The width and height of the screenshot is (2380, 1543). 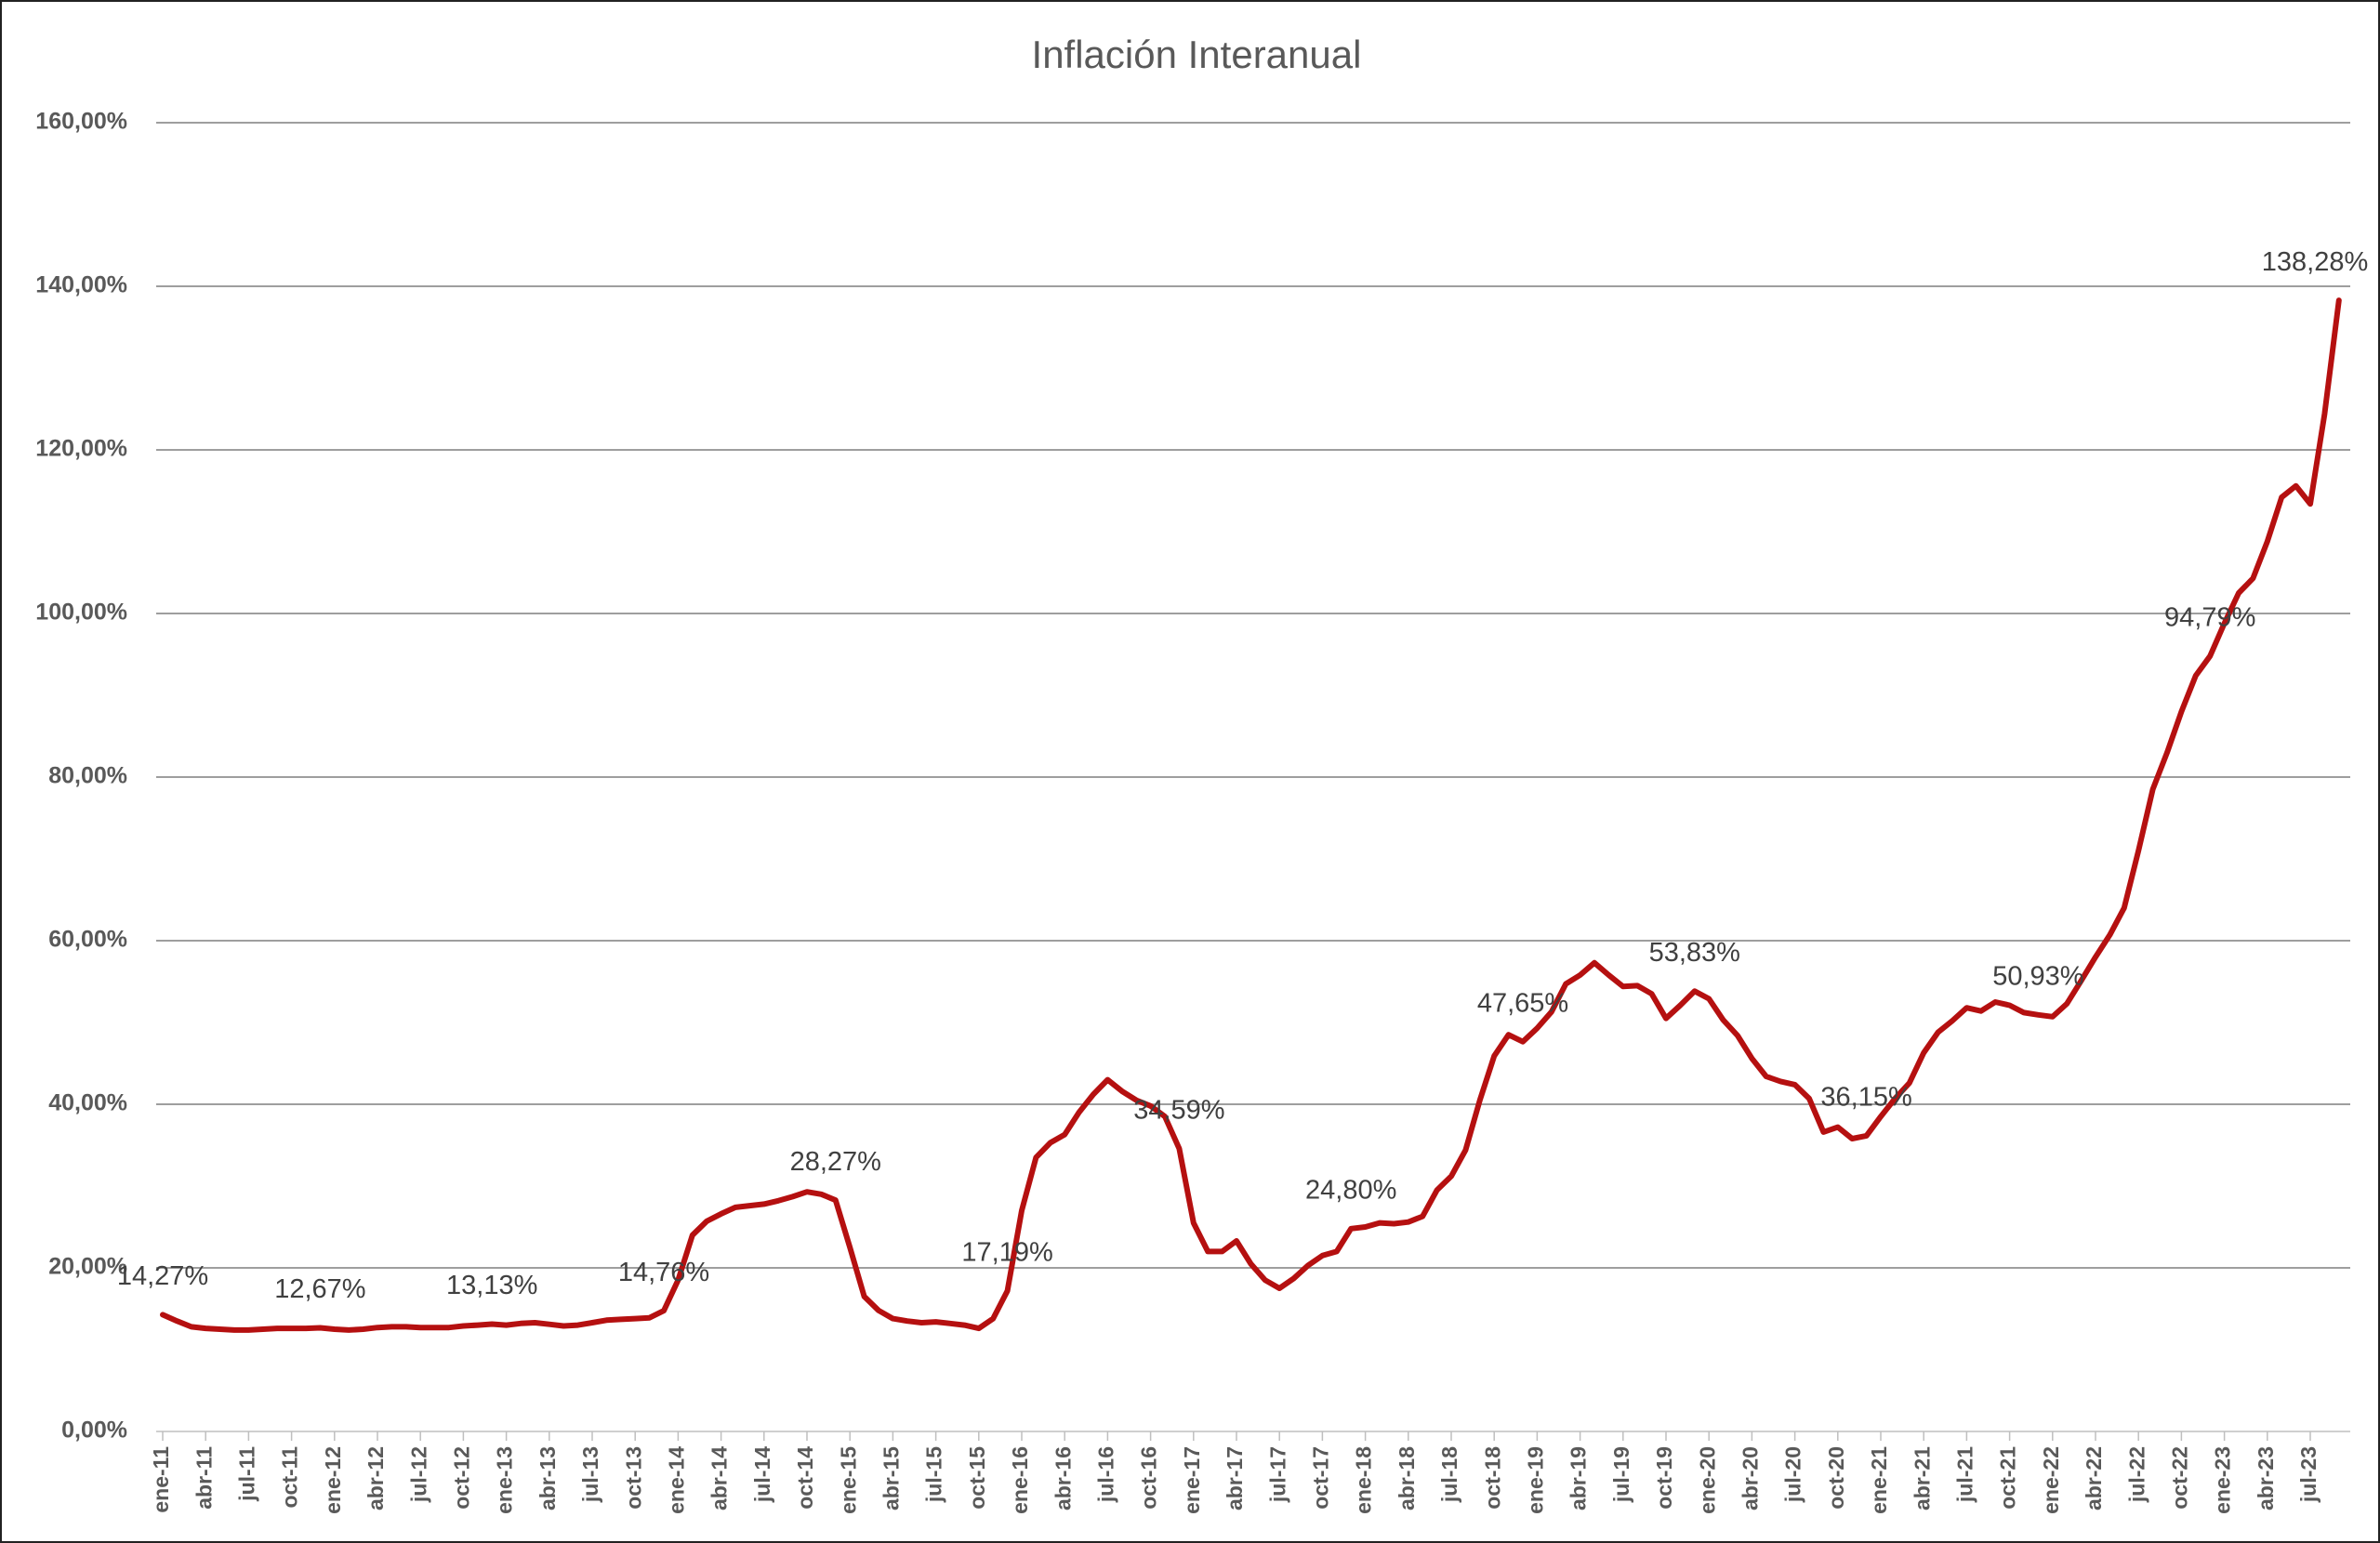 What do you see at coordinates (1750, 1478) in the screenshot?
I see `x-tick-label: abr-20` at bounding box center [1750, 1478].